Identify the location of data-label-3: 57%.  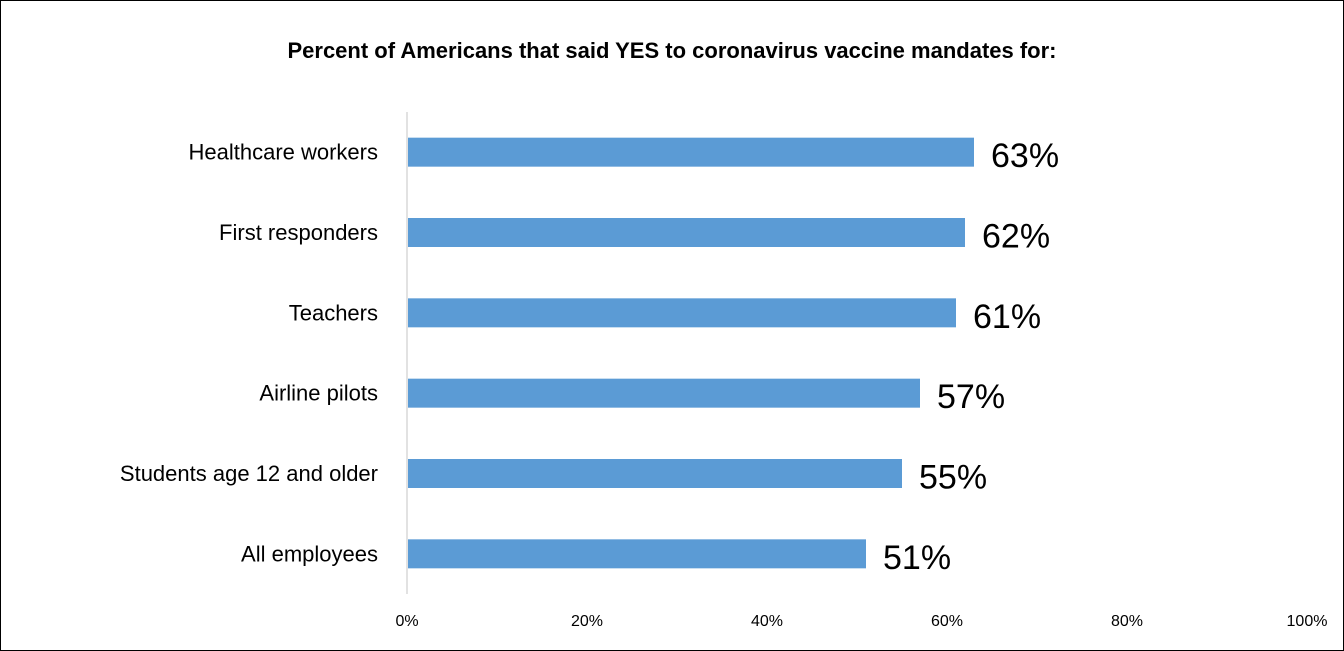
(971, 397).